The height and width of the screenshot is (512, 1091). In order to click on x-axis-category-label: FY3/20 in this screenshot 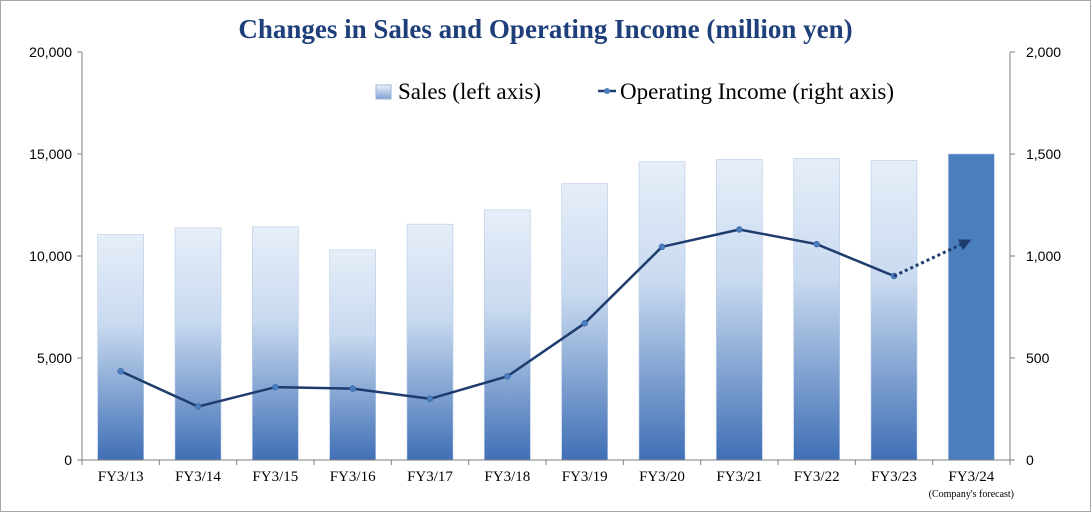, I will do `click(662, 477)`.